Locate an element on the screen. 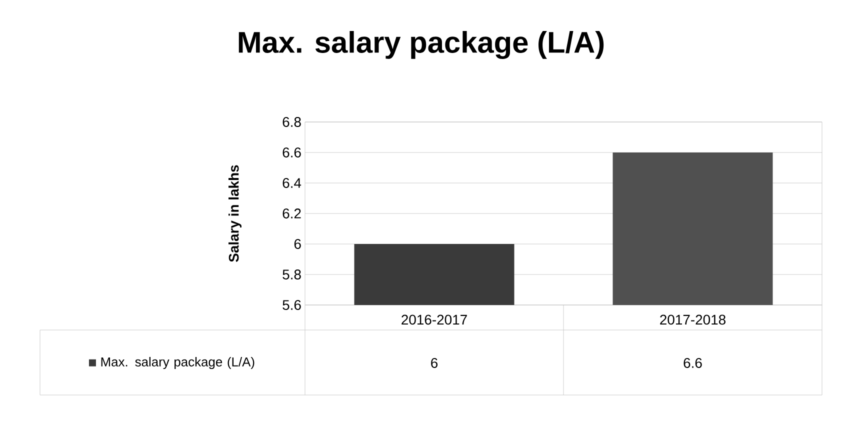 This screenshot has height=430, width=843. data-label: 6.6 is located at coordinates (693, 363).